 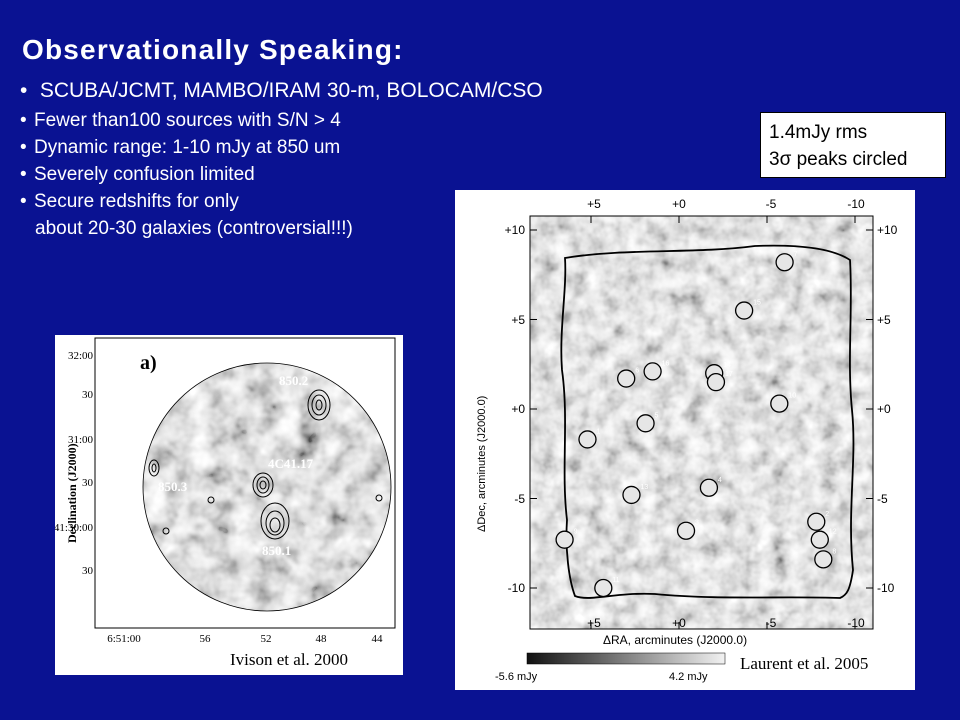 I want to click on source-id-label: 13, so click(x=644, y=487).